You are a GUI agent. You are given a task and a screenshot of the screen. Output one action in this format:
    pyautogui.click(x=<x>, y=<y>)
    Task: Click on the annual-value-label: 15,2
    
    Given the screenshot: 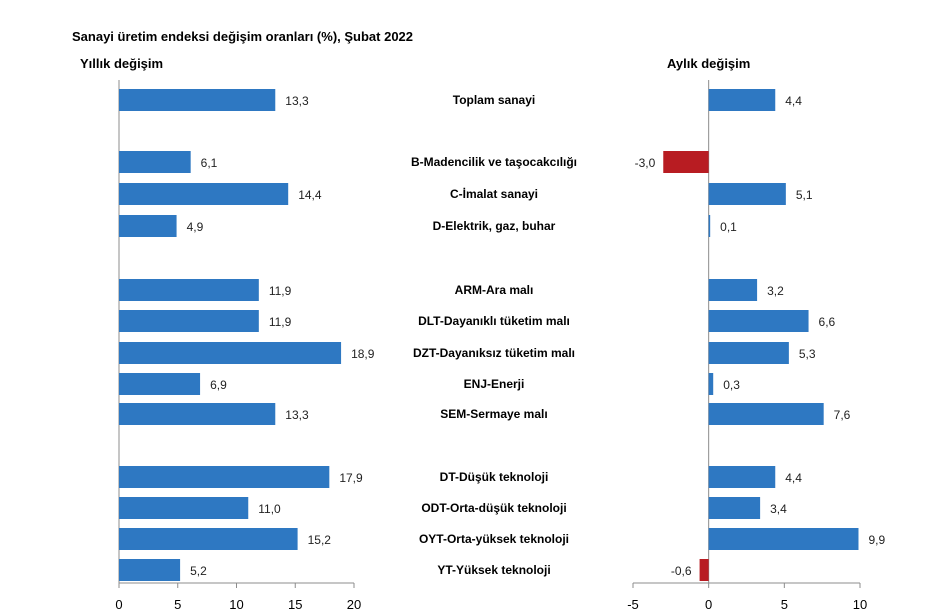 What is the action you would take?
    pyautogui.click(x=320, y=540)
    